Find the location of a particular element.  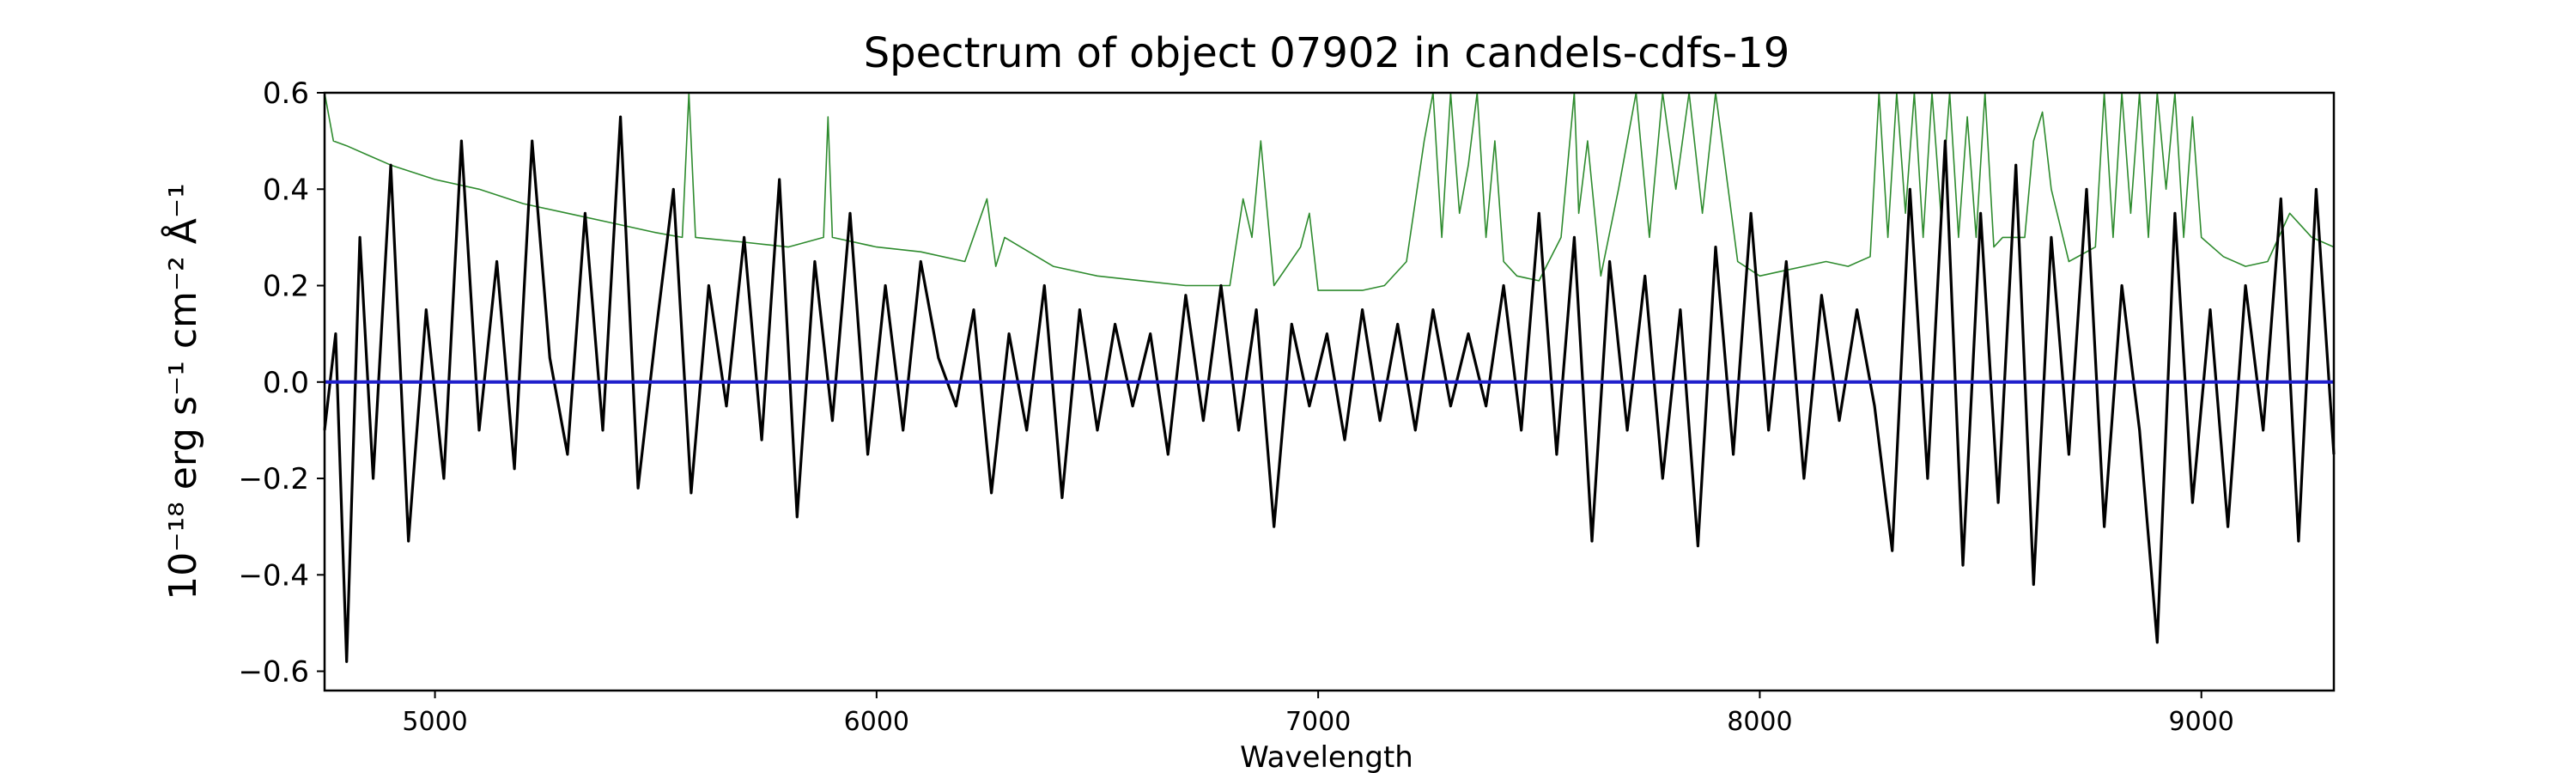

y-axis: −0.6 −0.4 −0.2 0.0 0.2 0.4 0.6 is located at coordinates (281, 383).